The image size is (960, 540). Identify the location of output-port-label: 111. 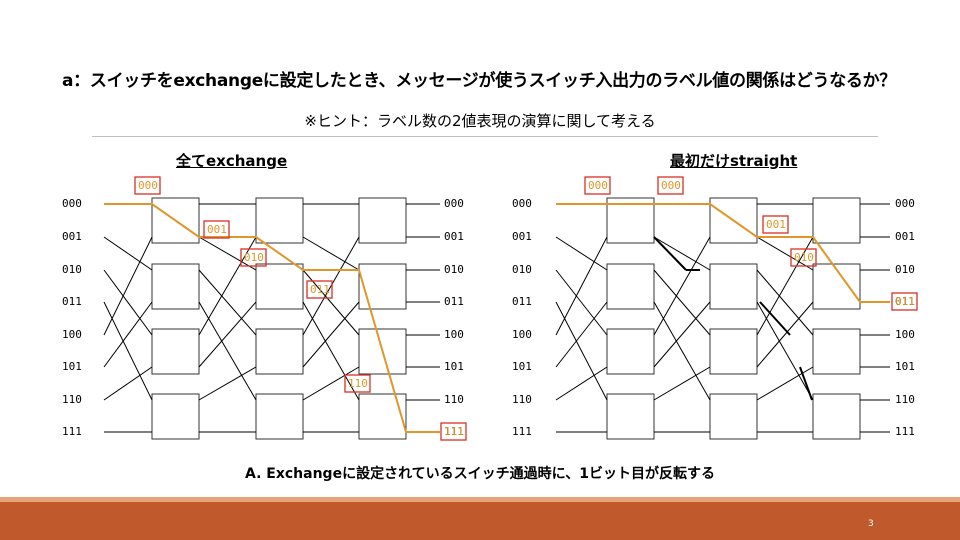
(905, 431).